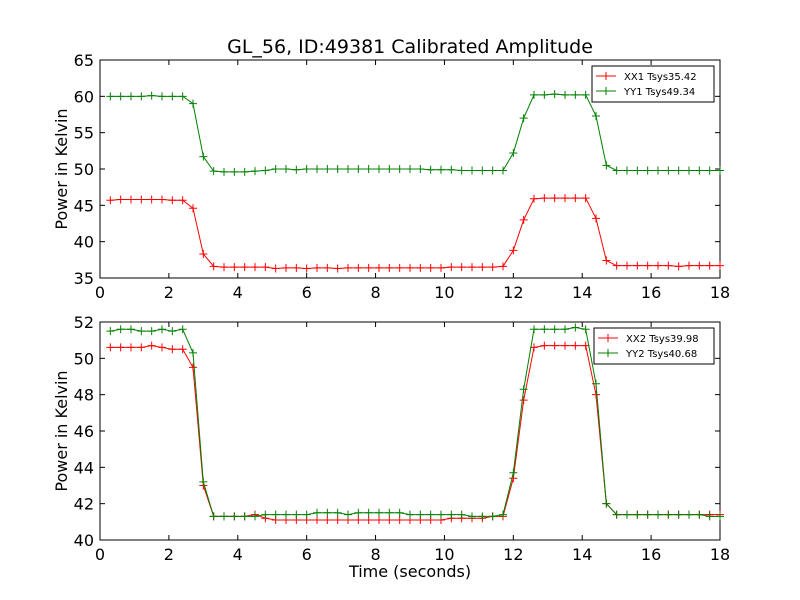  Describe the element at coordinates (444, 554) in the screenshot. I see `x-tick-label: 10` at that location.